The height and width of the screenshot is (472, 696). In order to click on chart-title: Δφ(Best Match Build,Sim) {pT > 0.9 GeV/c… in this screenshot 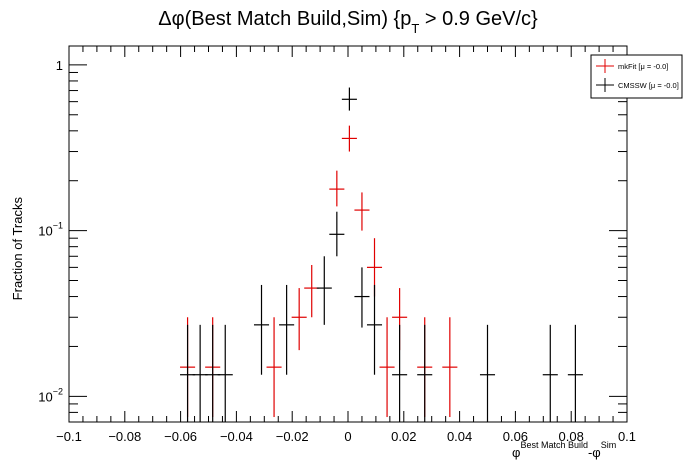, I will do `click(348, 22)`.